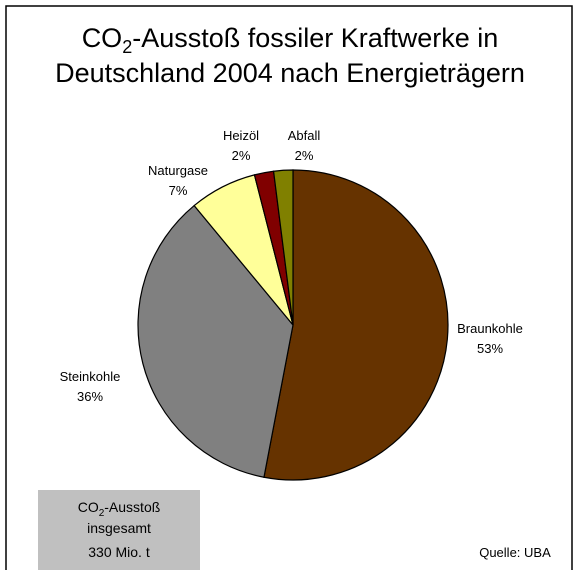 This screenshot has width=579, height=570. What do you see at coordinates (90, 376) in the screenshot?
I see `slice-label: Steinkohle` at bounding box center [90, 376].